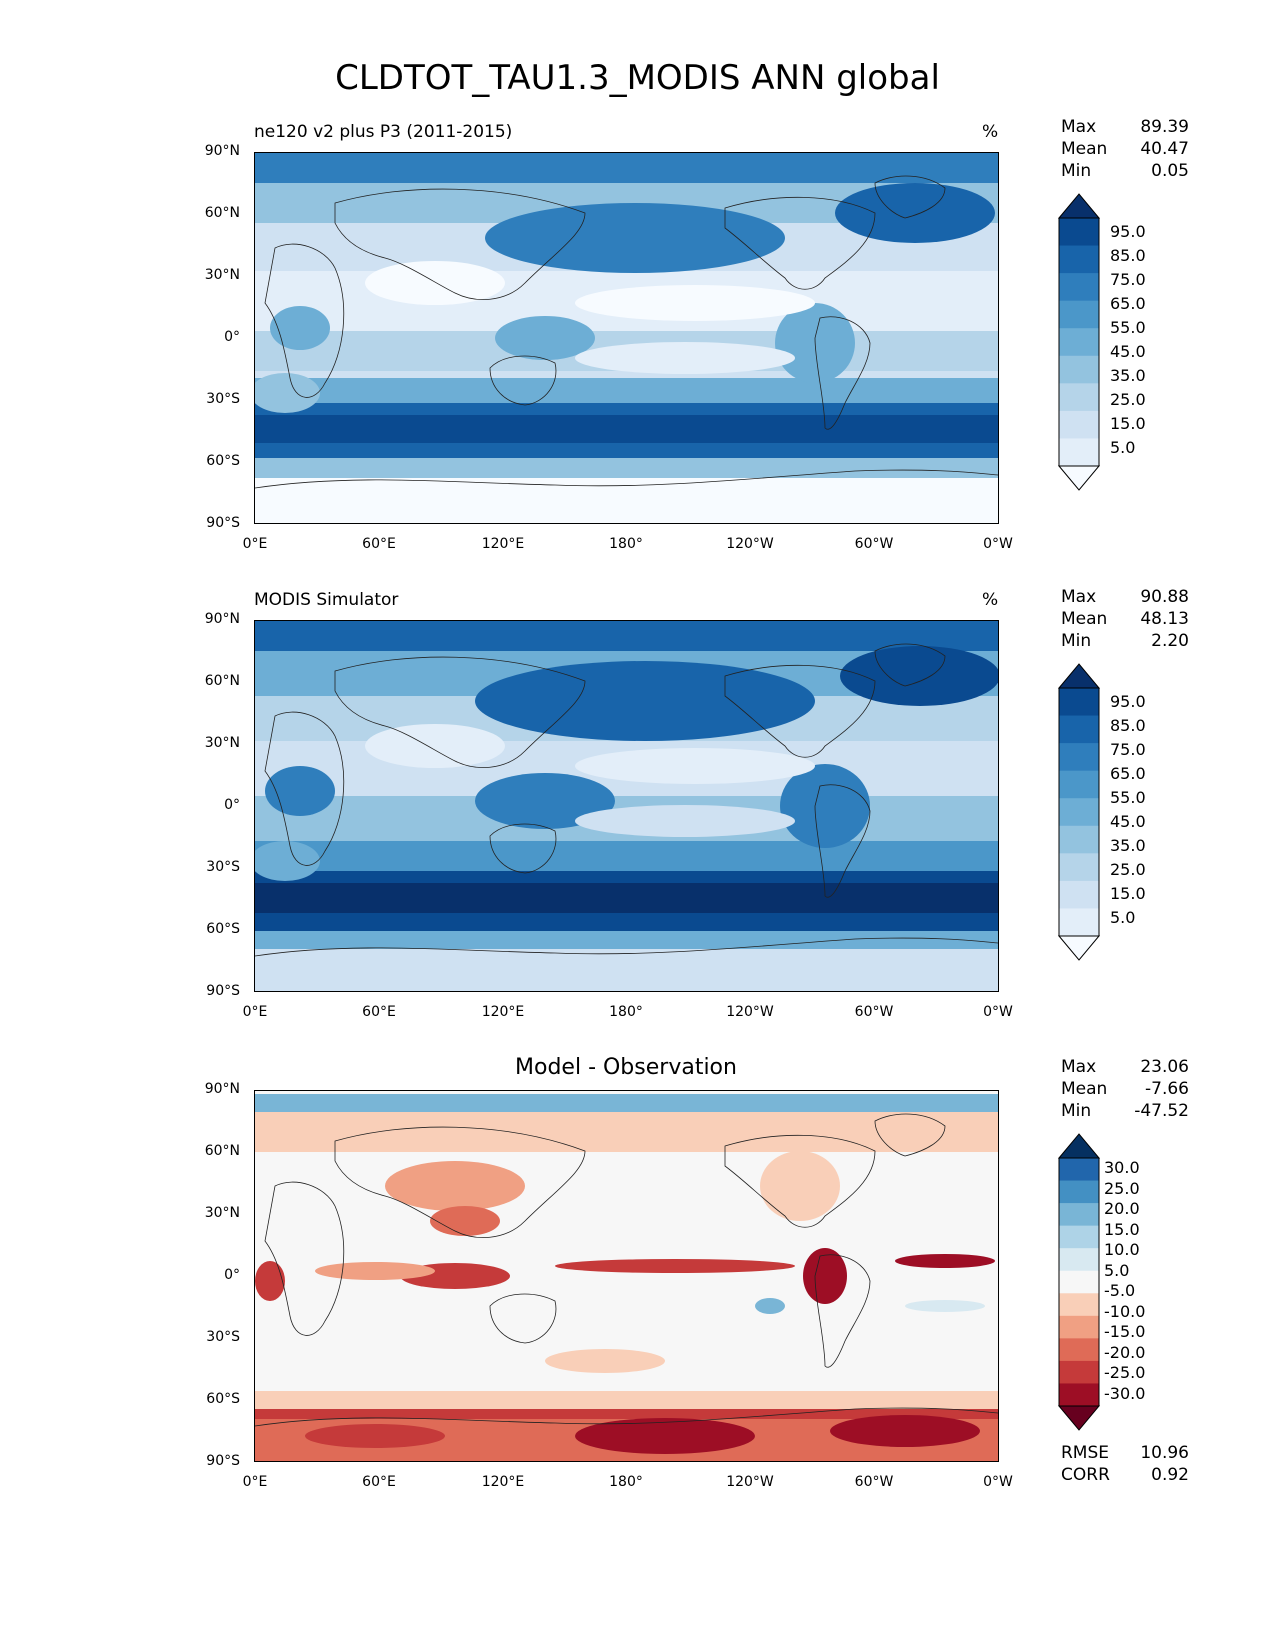  What do you see at coordinates (503, 1482) in the screenshot?
I see `panel-3-xtick: 120°E` at bounding box center [503, 1482].